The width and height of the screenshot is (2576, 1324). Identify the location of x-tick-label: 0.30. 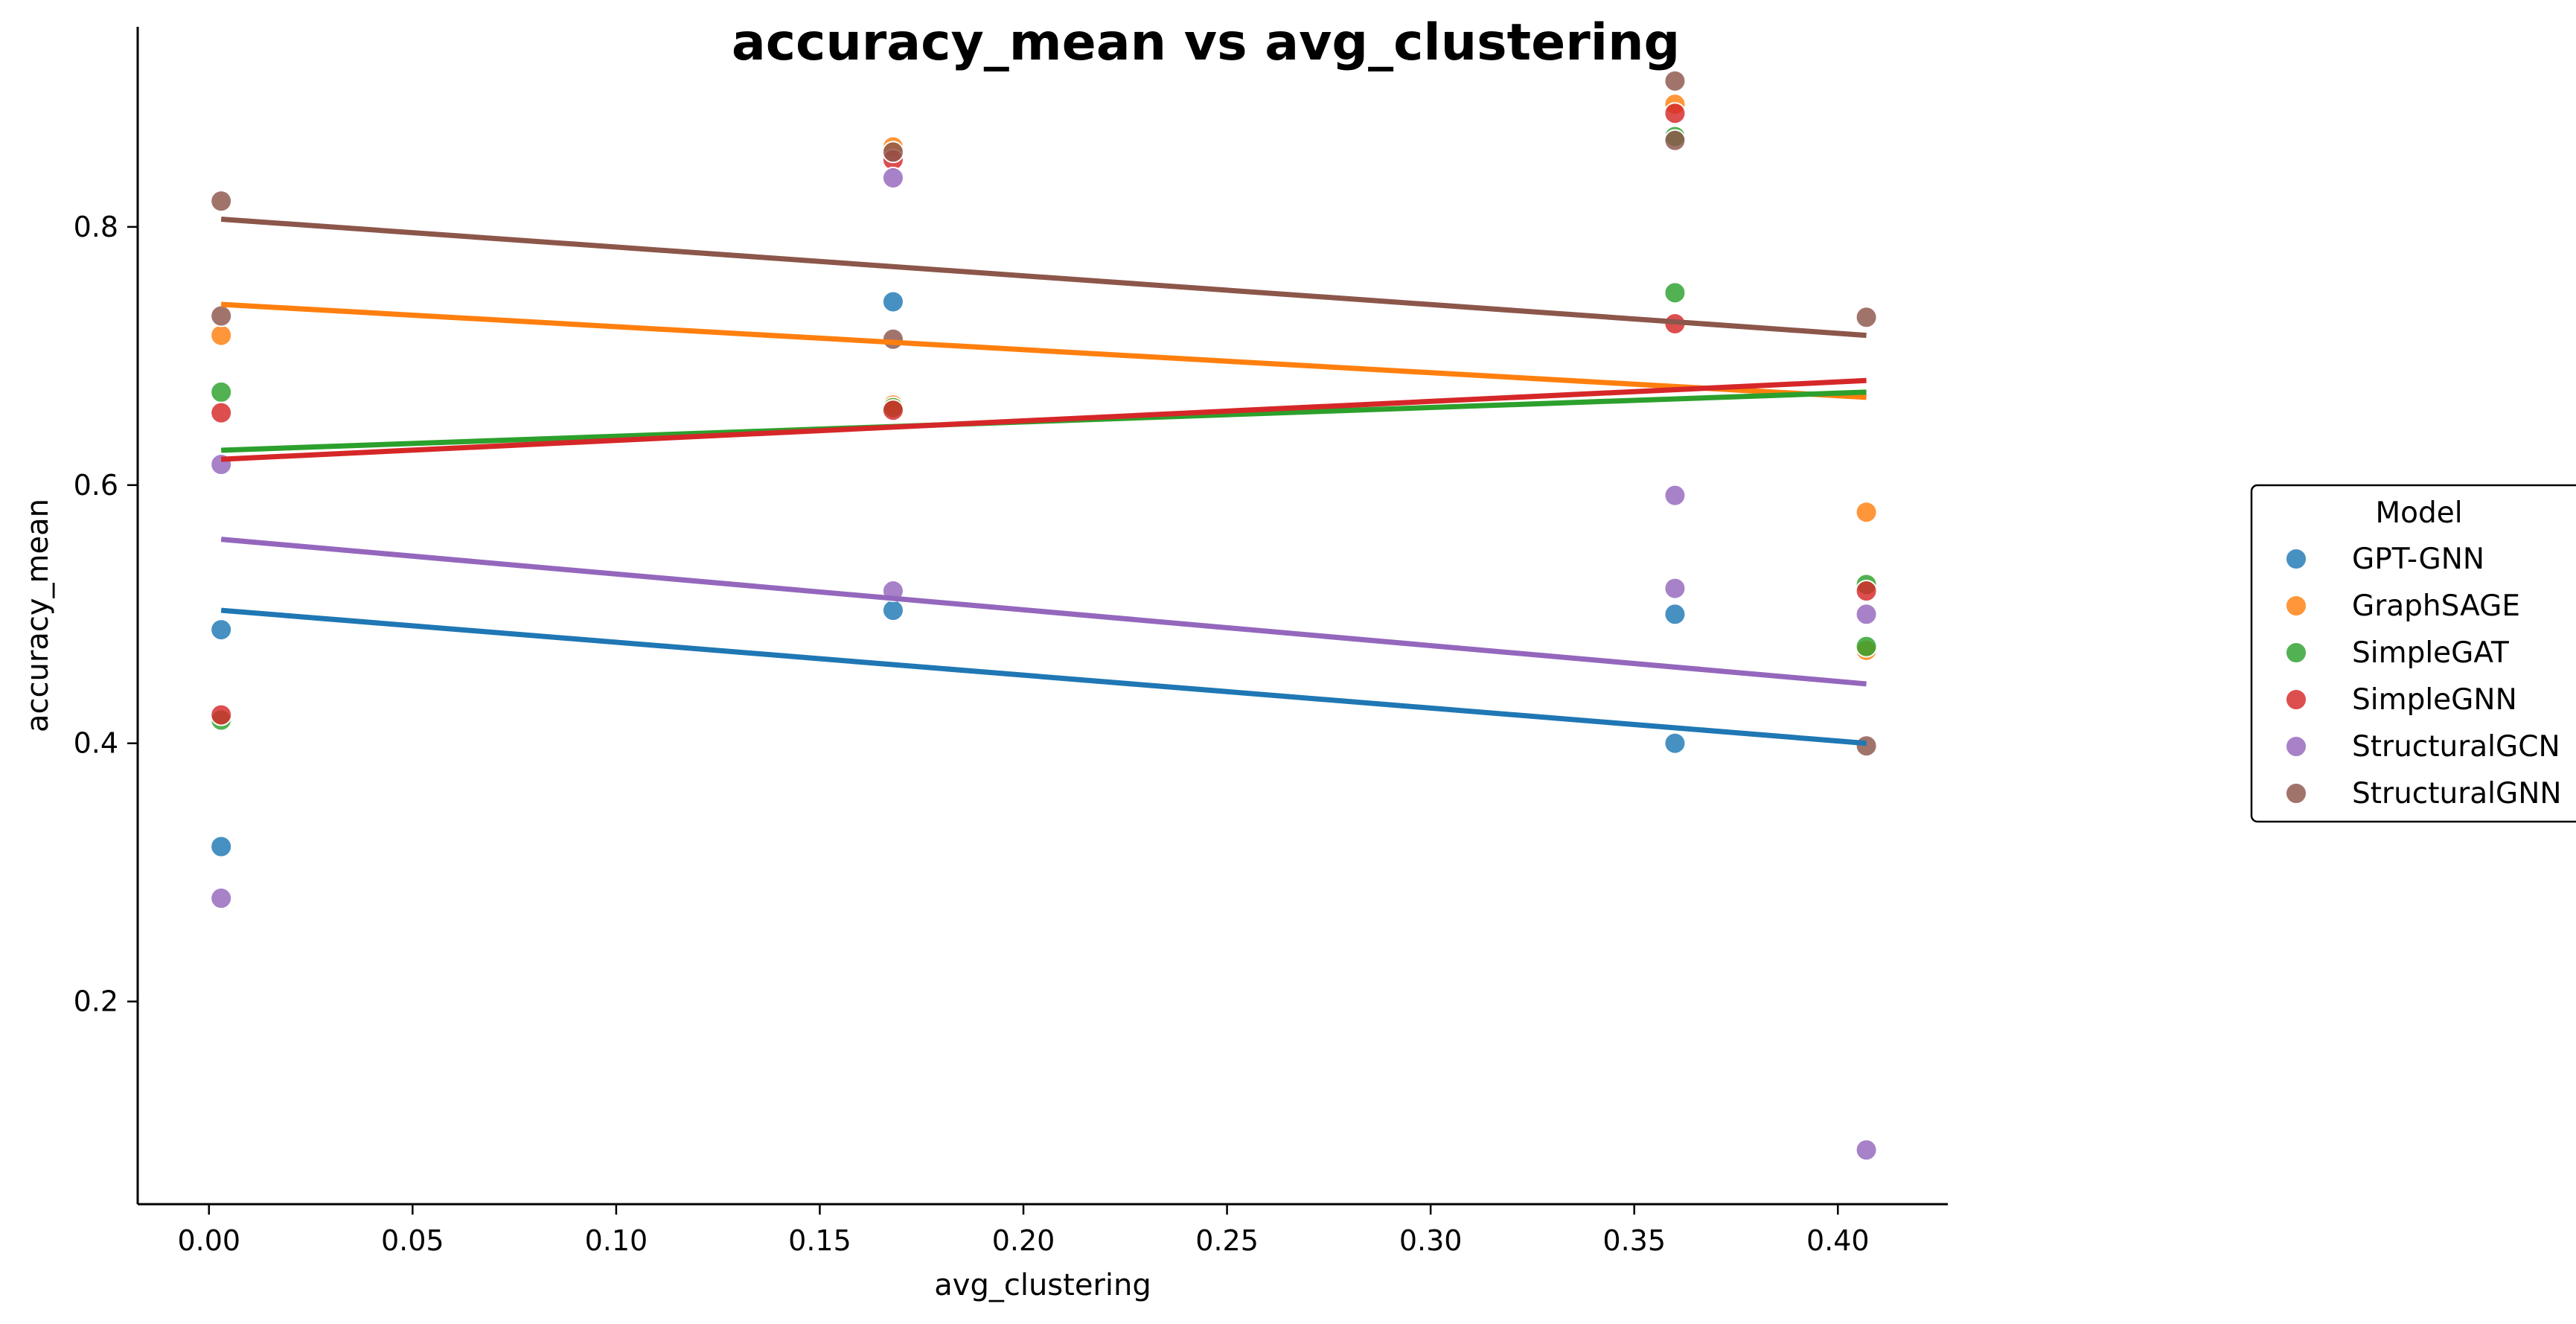
(1431, 1240).